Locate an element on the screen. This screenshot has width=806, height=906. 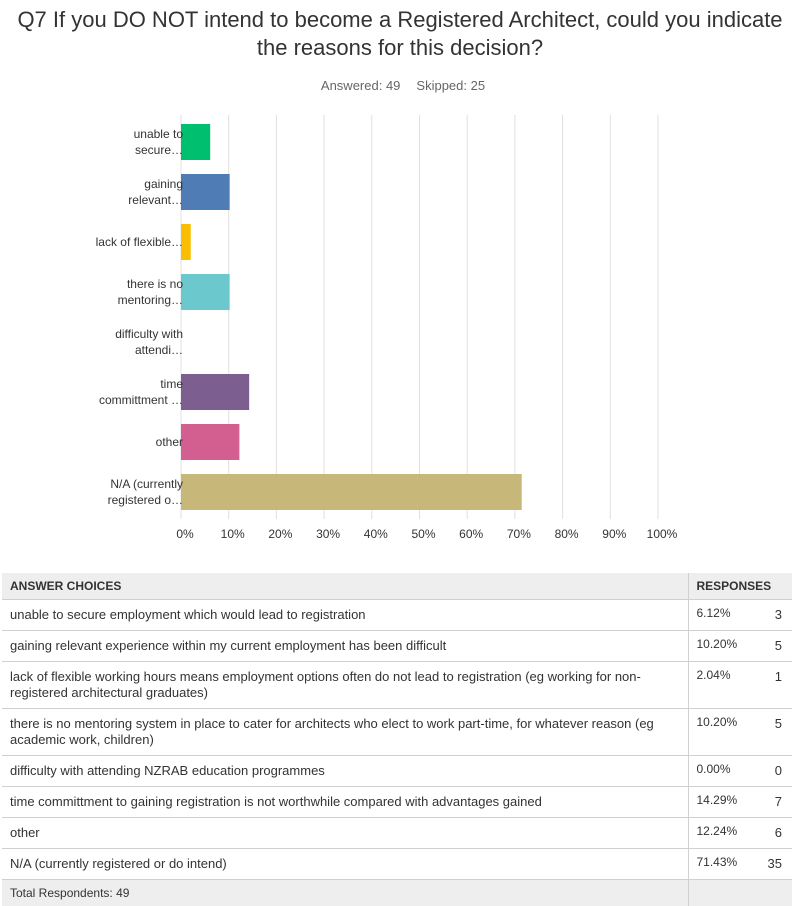
category-label: other is located at coordinates (138, 442).